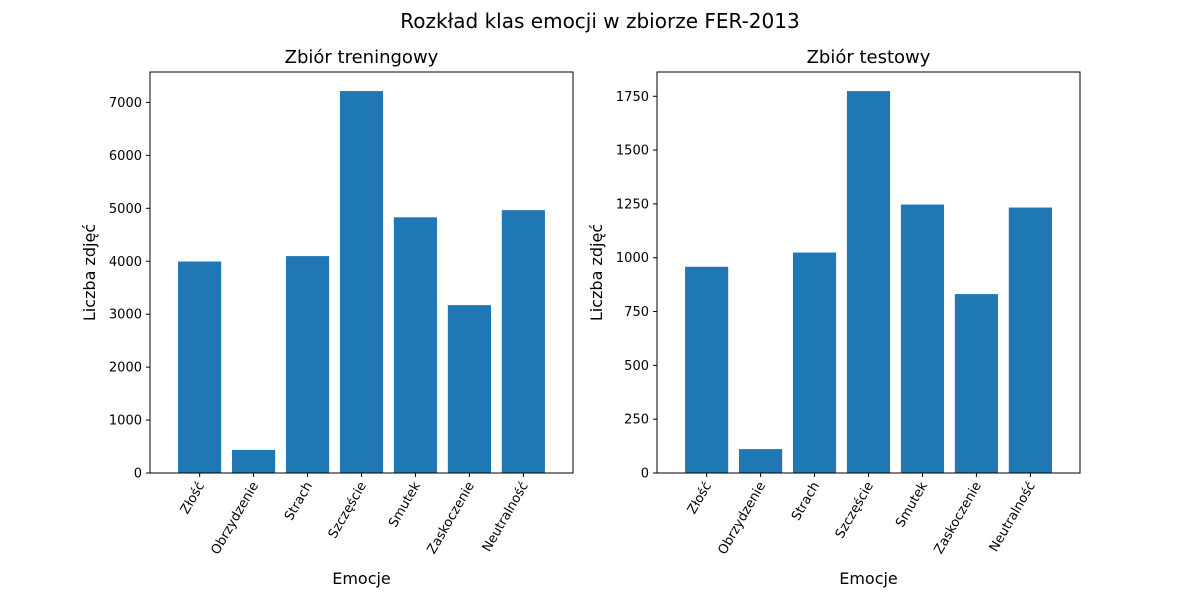  I want to click on x-axis-label-test: Emocje, so click(868, 578).